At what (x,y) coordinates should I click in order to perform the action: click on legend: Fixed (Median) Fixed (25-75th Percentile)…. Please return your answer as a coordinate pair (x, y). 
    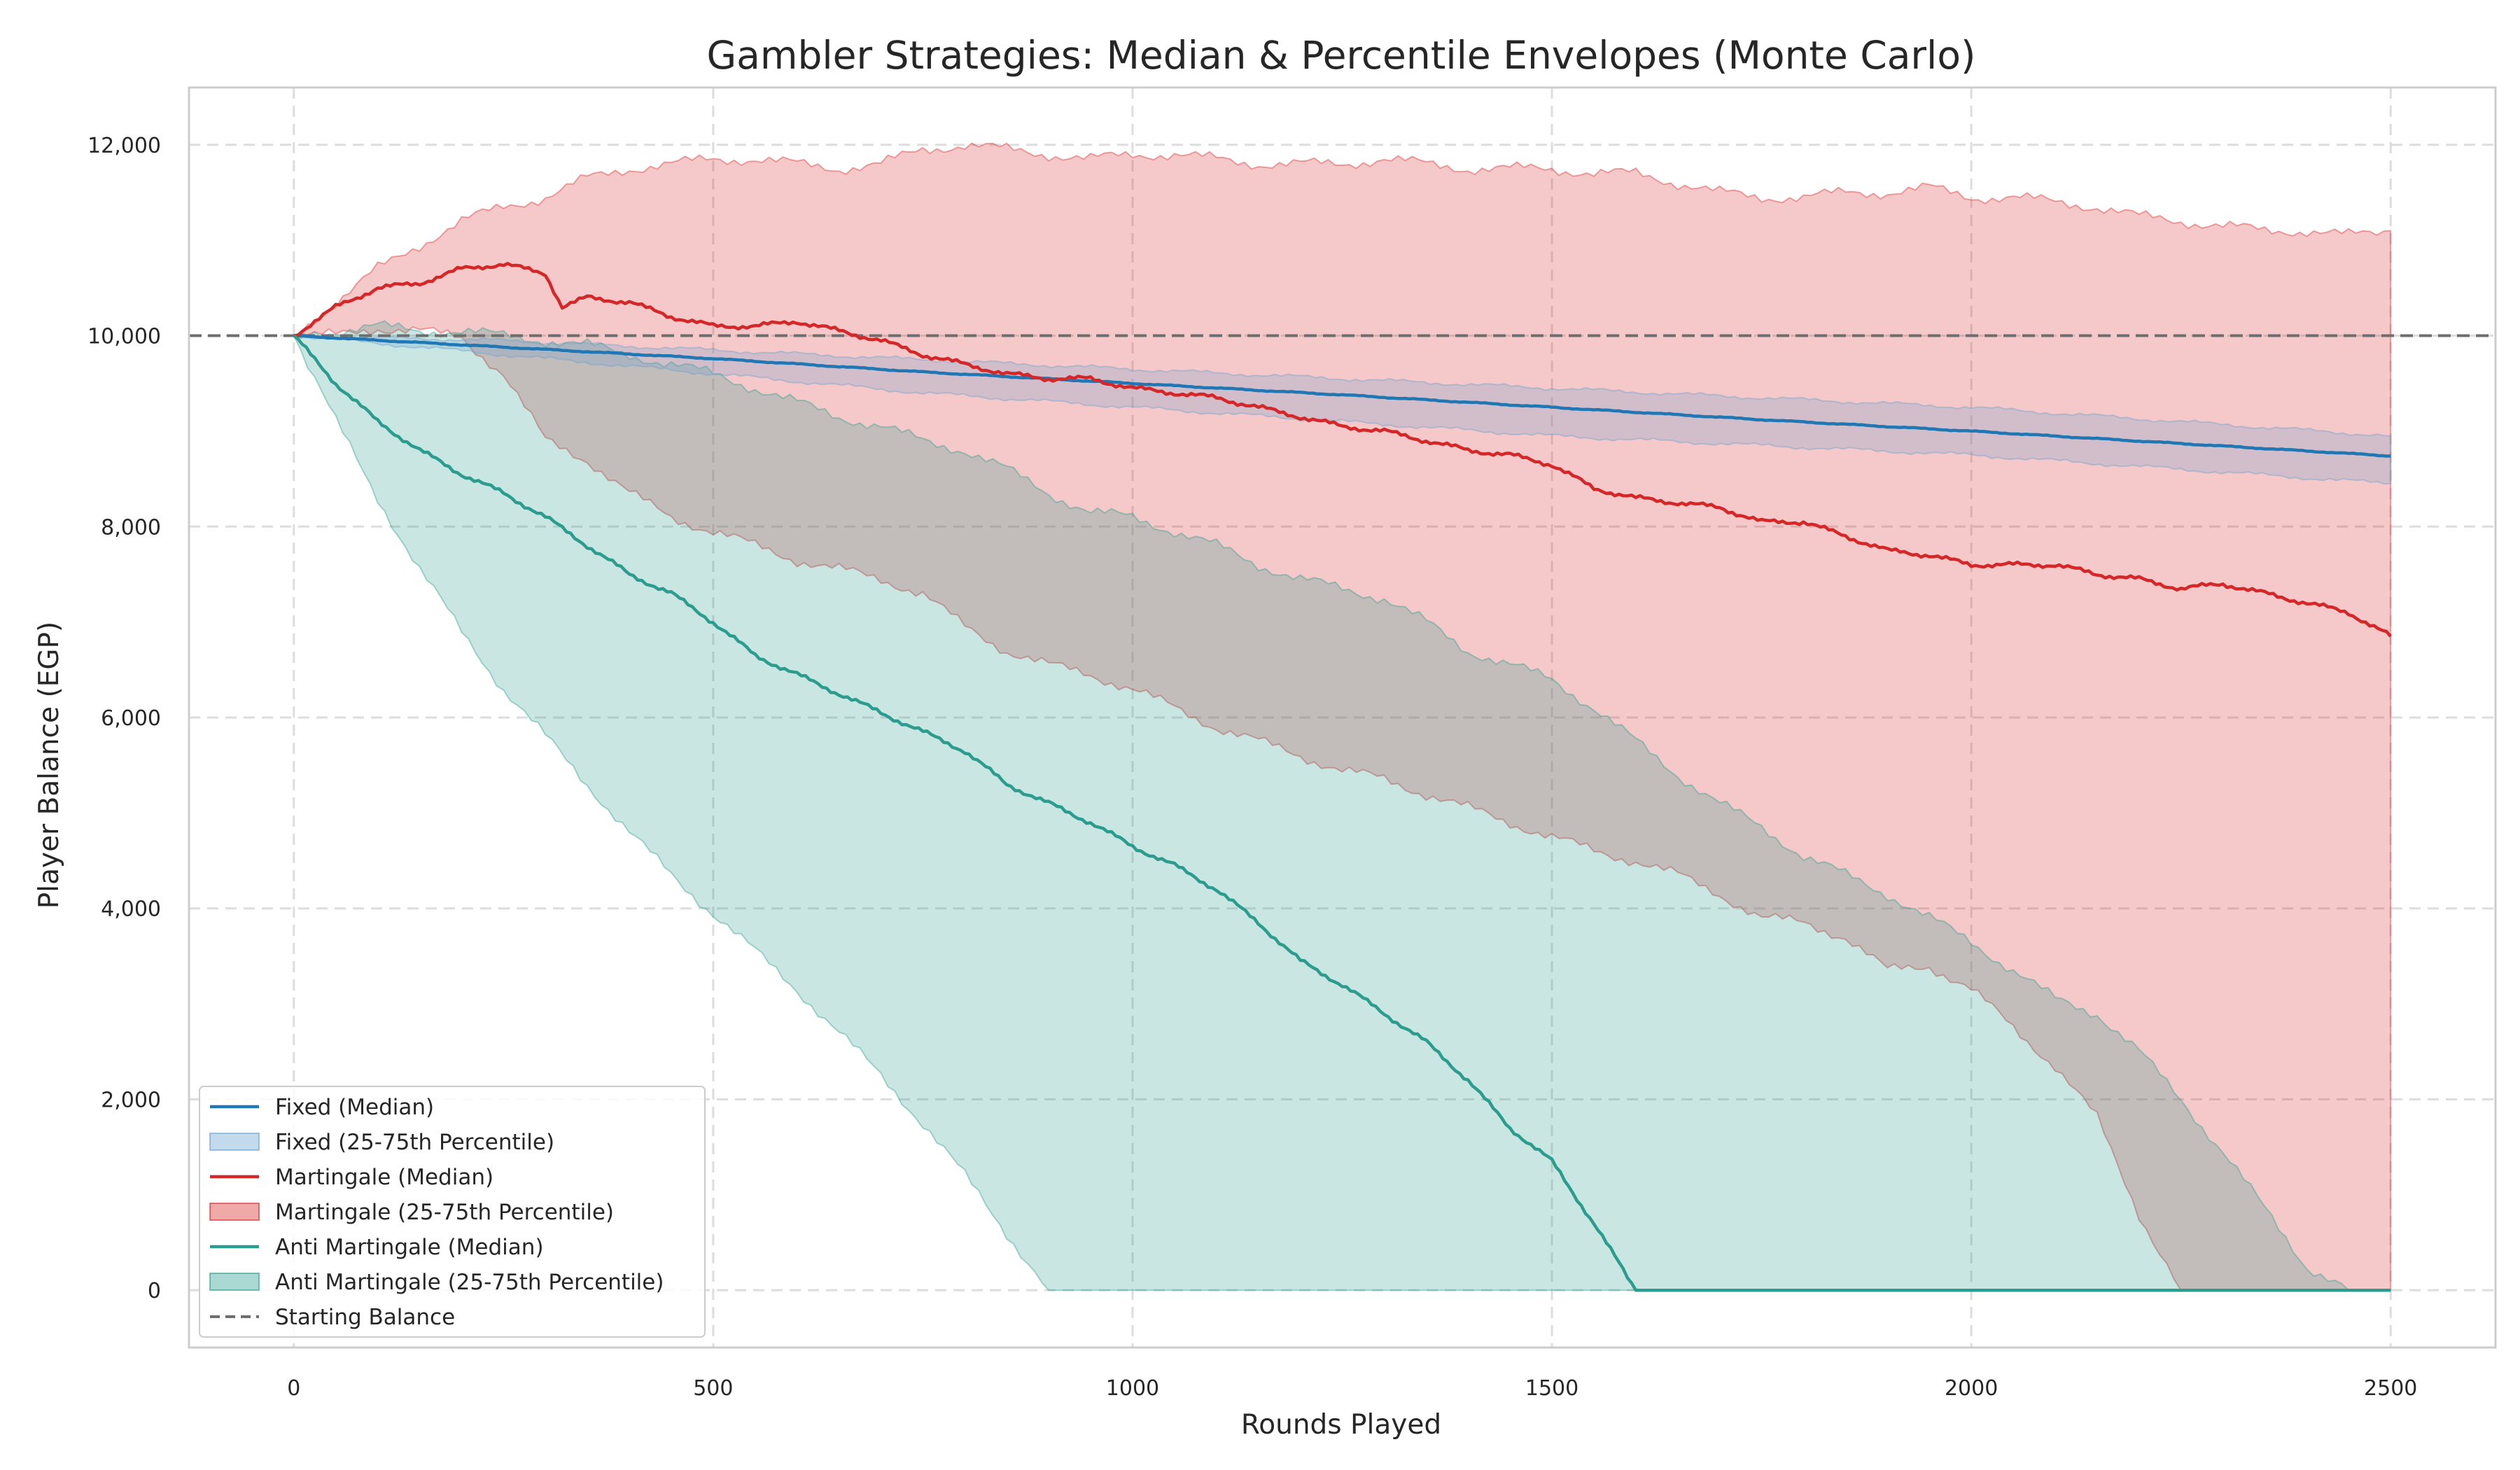
    Looking at the image, I should click on (452, 1212).